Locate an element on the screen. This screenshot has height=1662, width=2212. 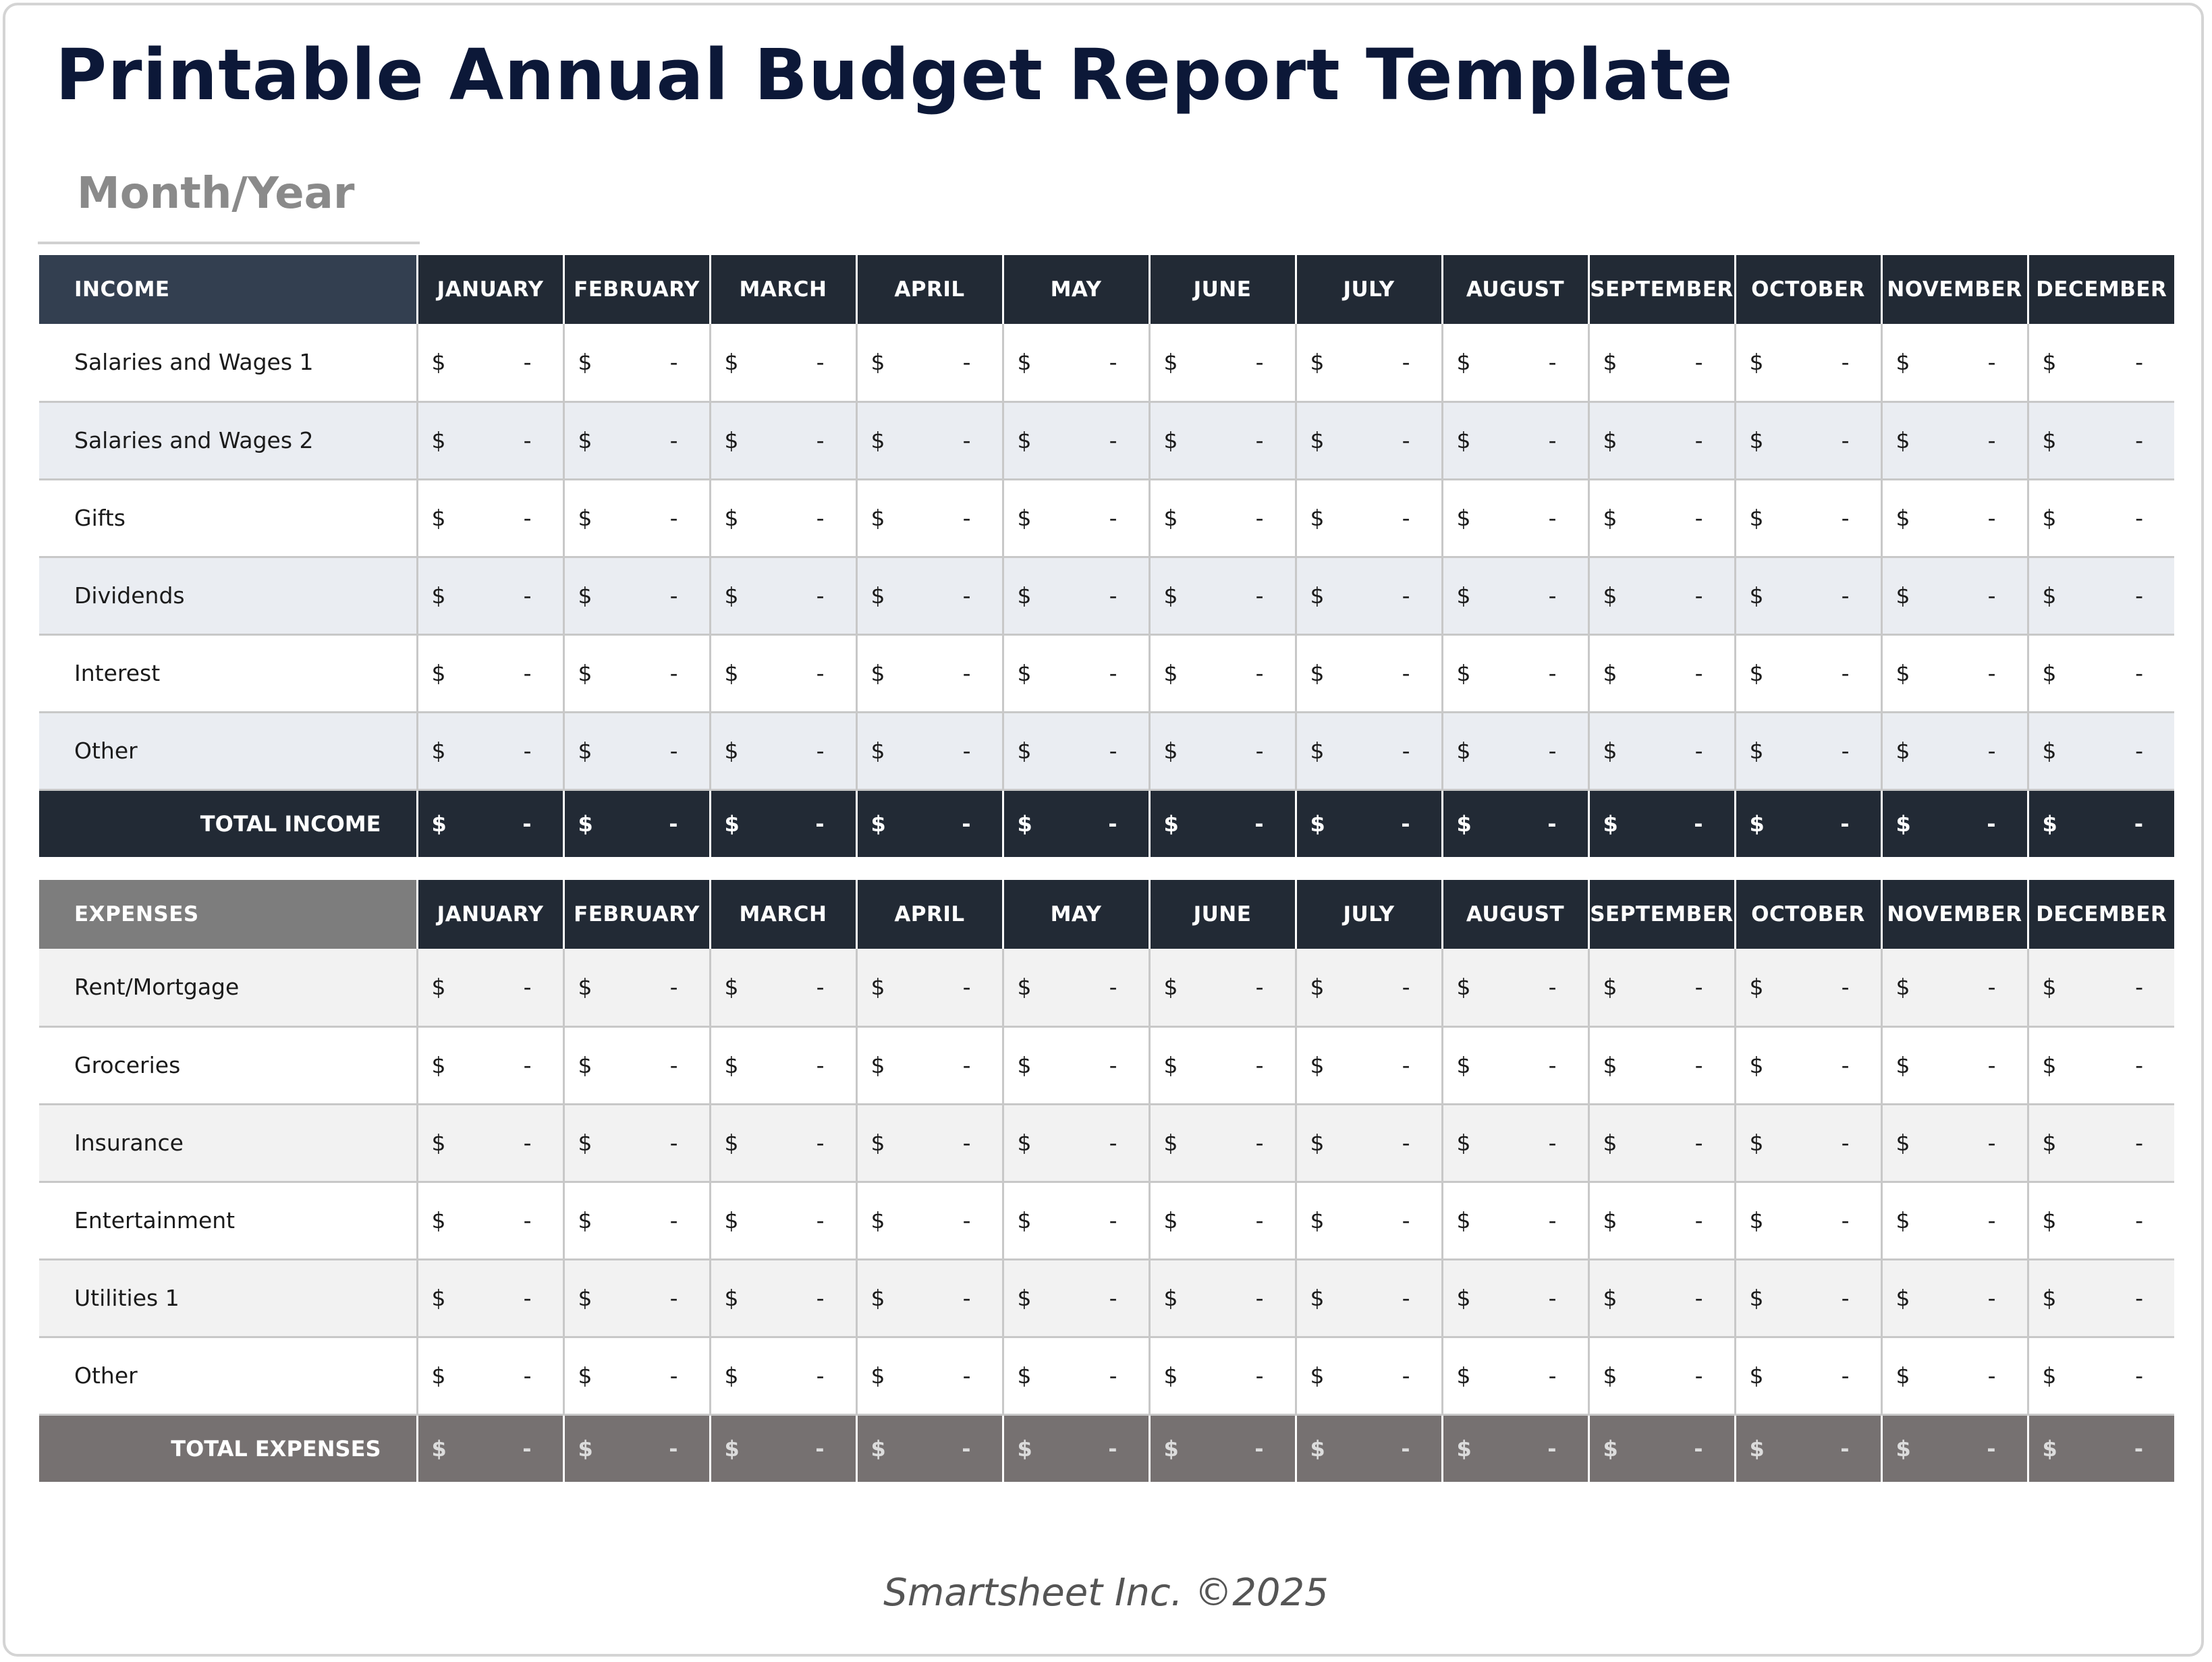
expenses-row-label: Rent/Mortgage is located at coordinates (228, 988).